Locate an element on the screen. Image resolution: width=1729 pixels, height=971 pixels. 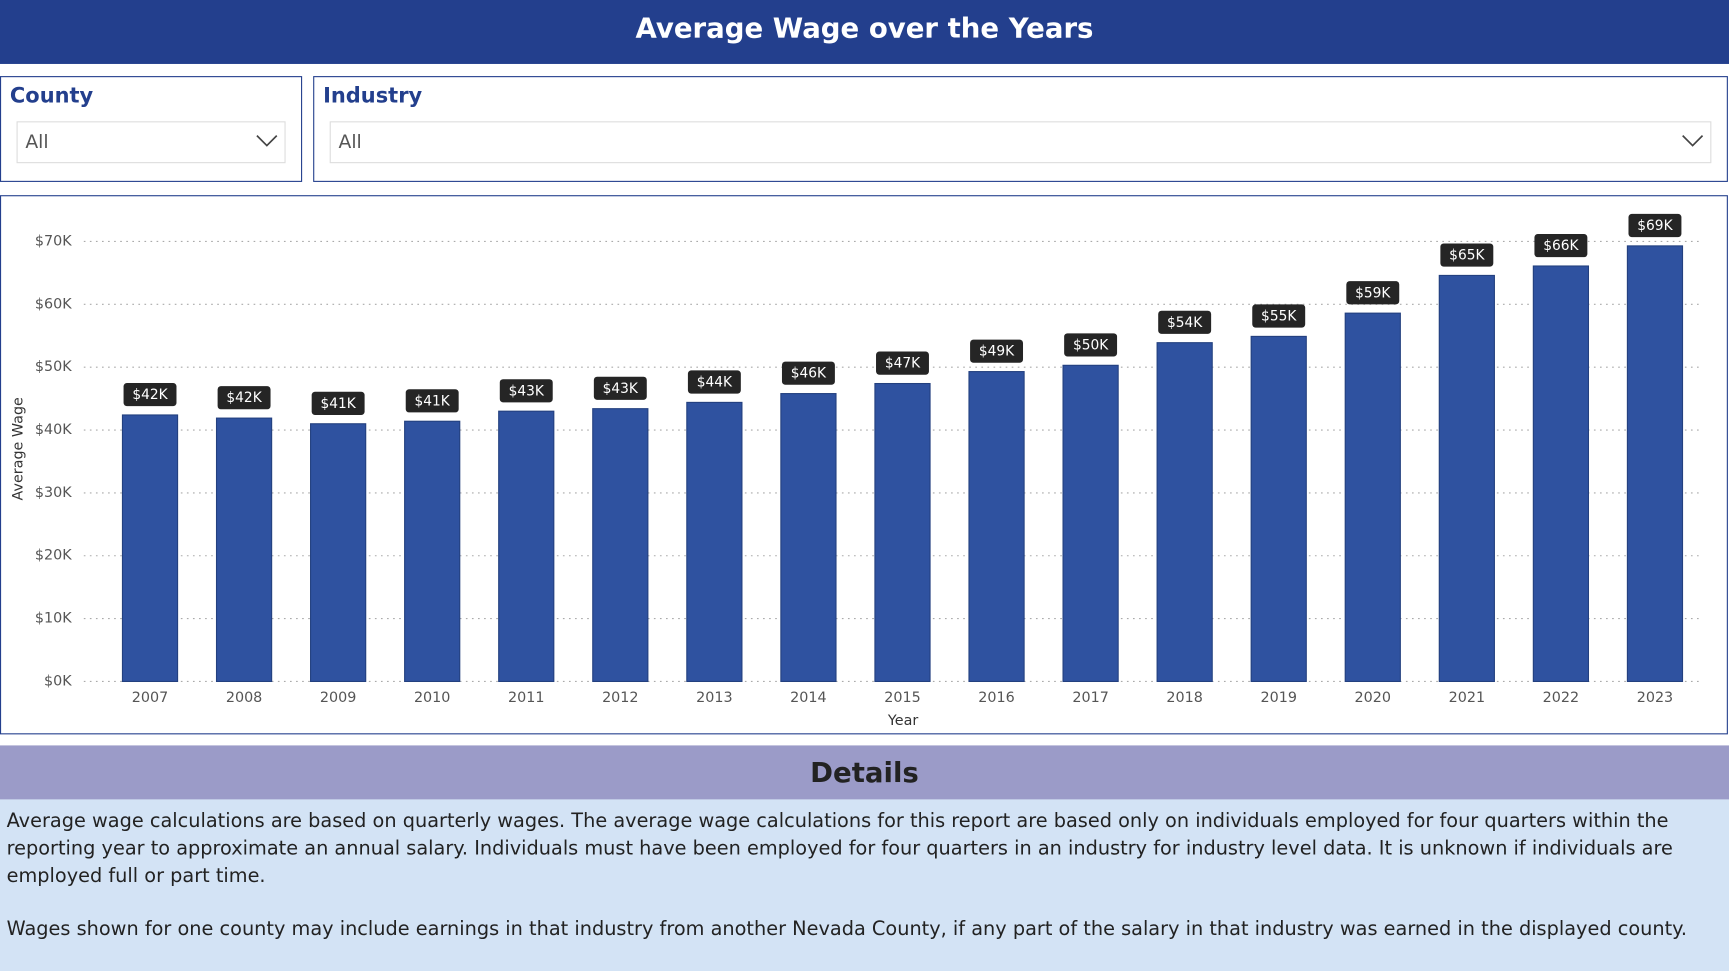
data-label: $65K is located at coordinates (1467, 256).